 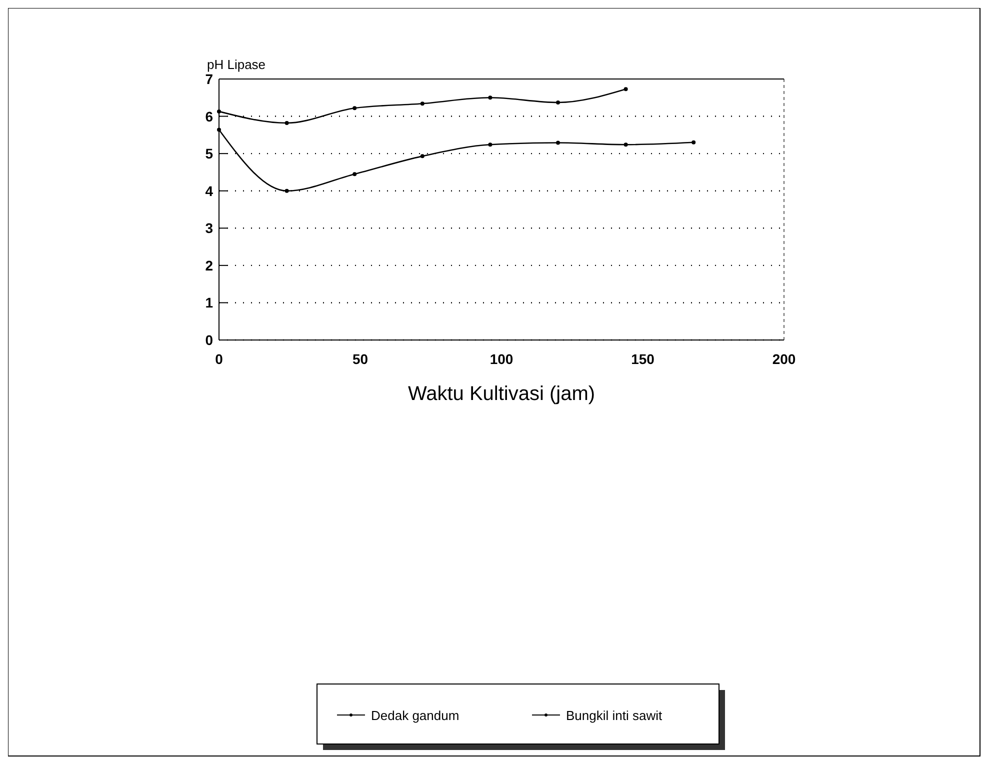 I want to click on y-tick-label: 4, so click(x=209, y=190).